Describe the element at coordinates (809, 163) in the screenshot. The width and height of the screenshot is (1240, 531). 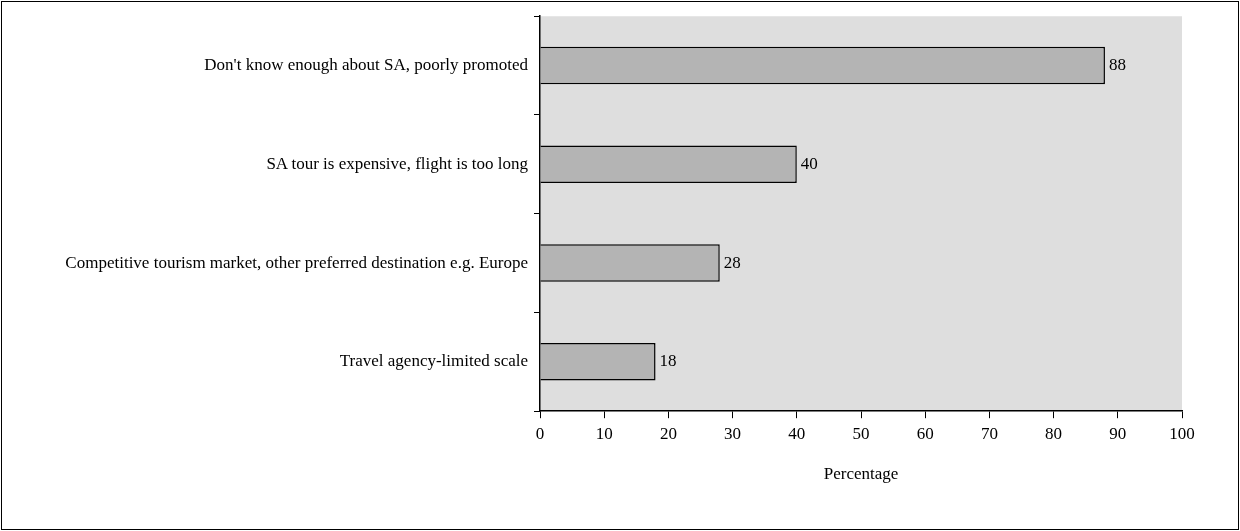
I see `data-label: 40` at that location.